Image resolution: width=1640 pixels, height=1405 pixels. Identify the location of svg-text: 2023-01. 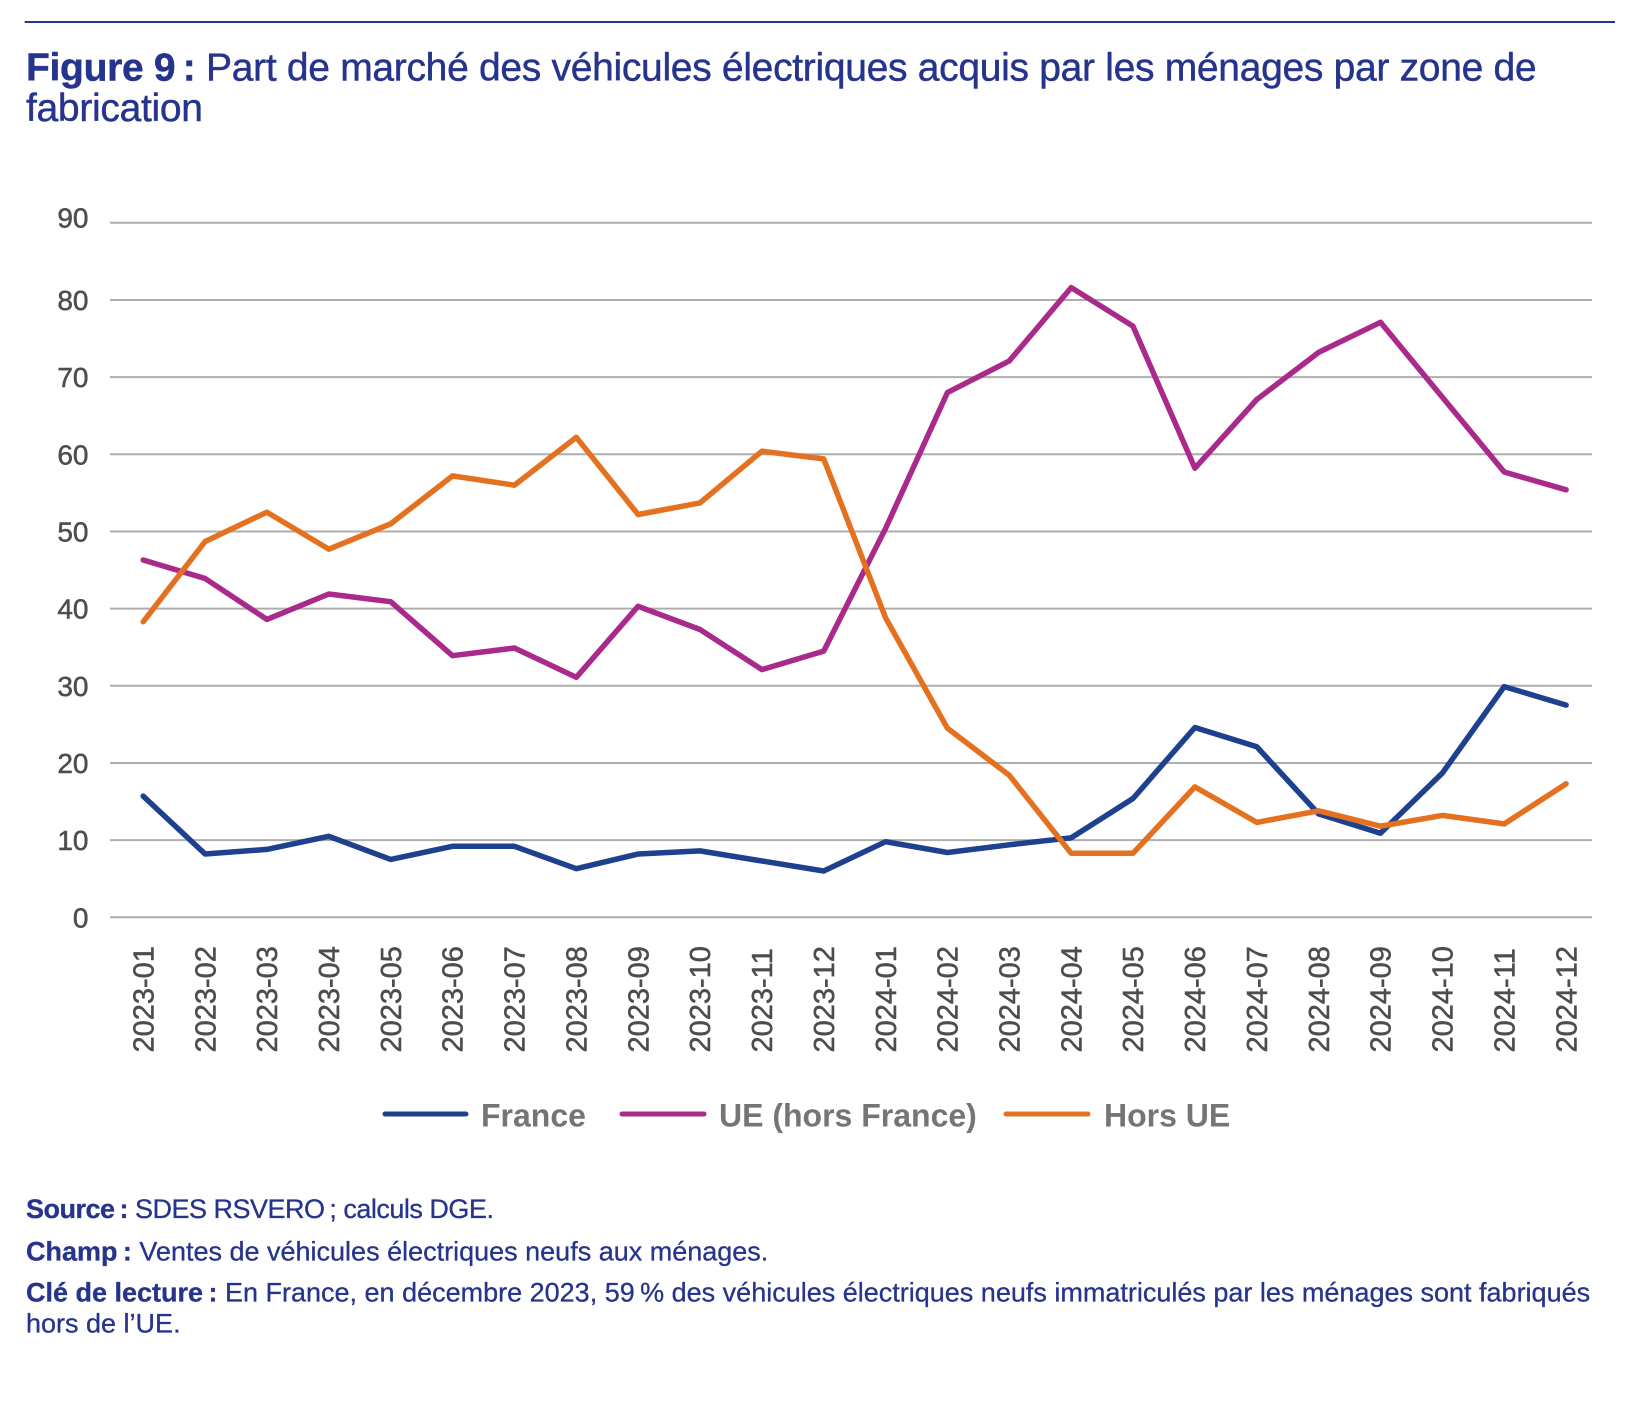
(144, 999).